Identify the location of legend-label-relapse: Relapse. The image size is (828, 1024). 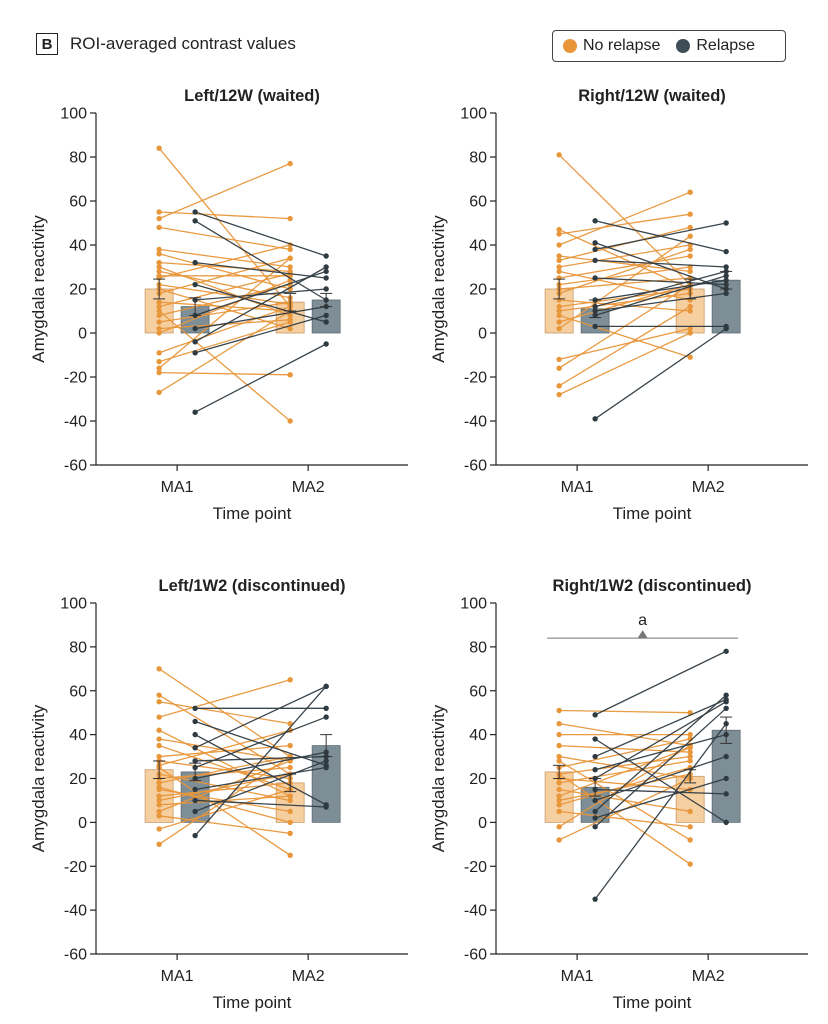
(726, 45).